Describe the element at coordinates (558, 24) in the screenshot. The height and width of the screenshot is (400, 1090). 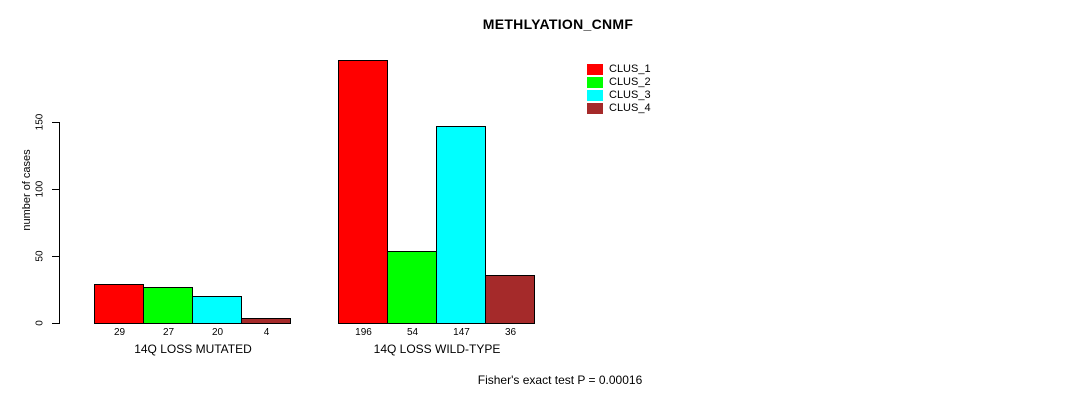
I see `chart-title: METHLYATION_CNMF` at that location.